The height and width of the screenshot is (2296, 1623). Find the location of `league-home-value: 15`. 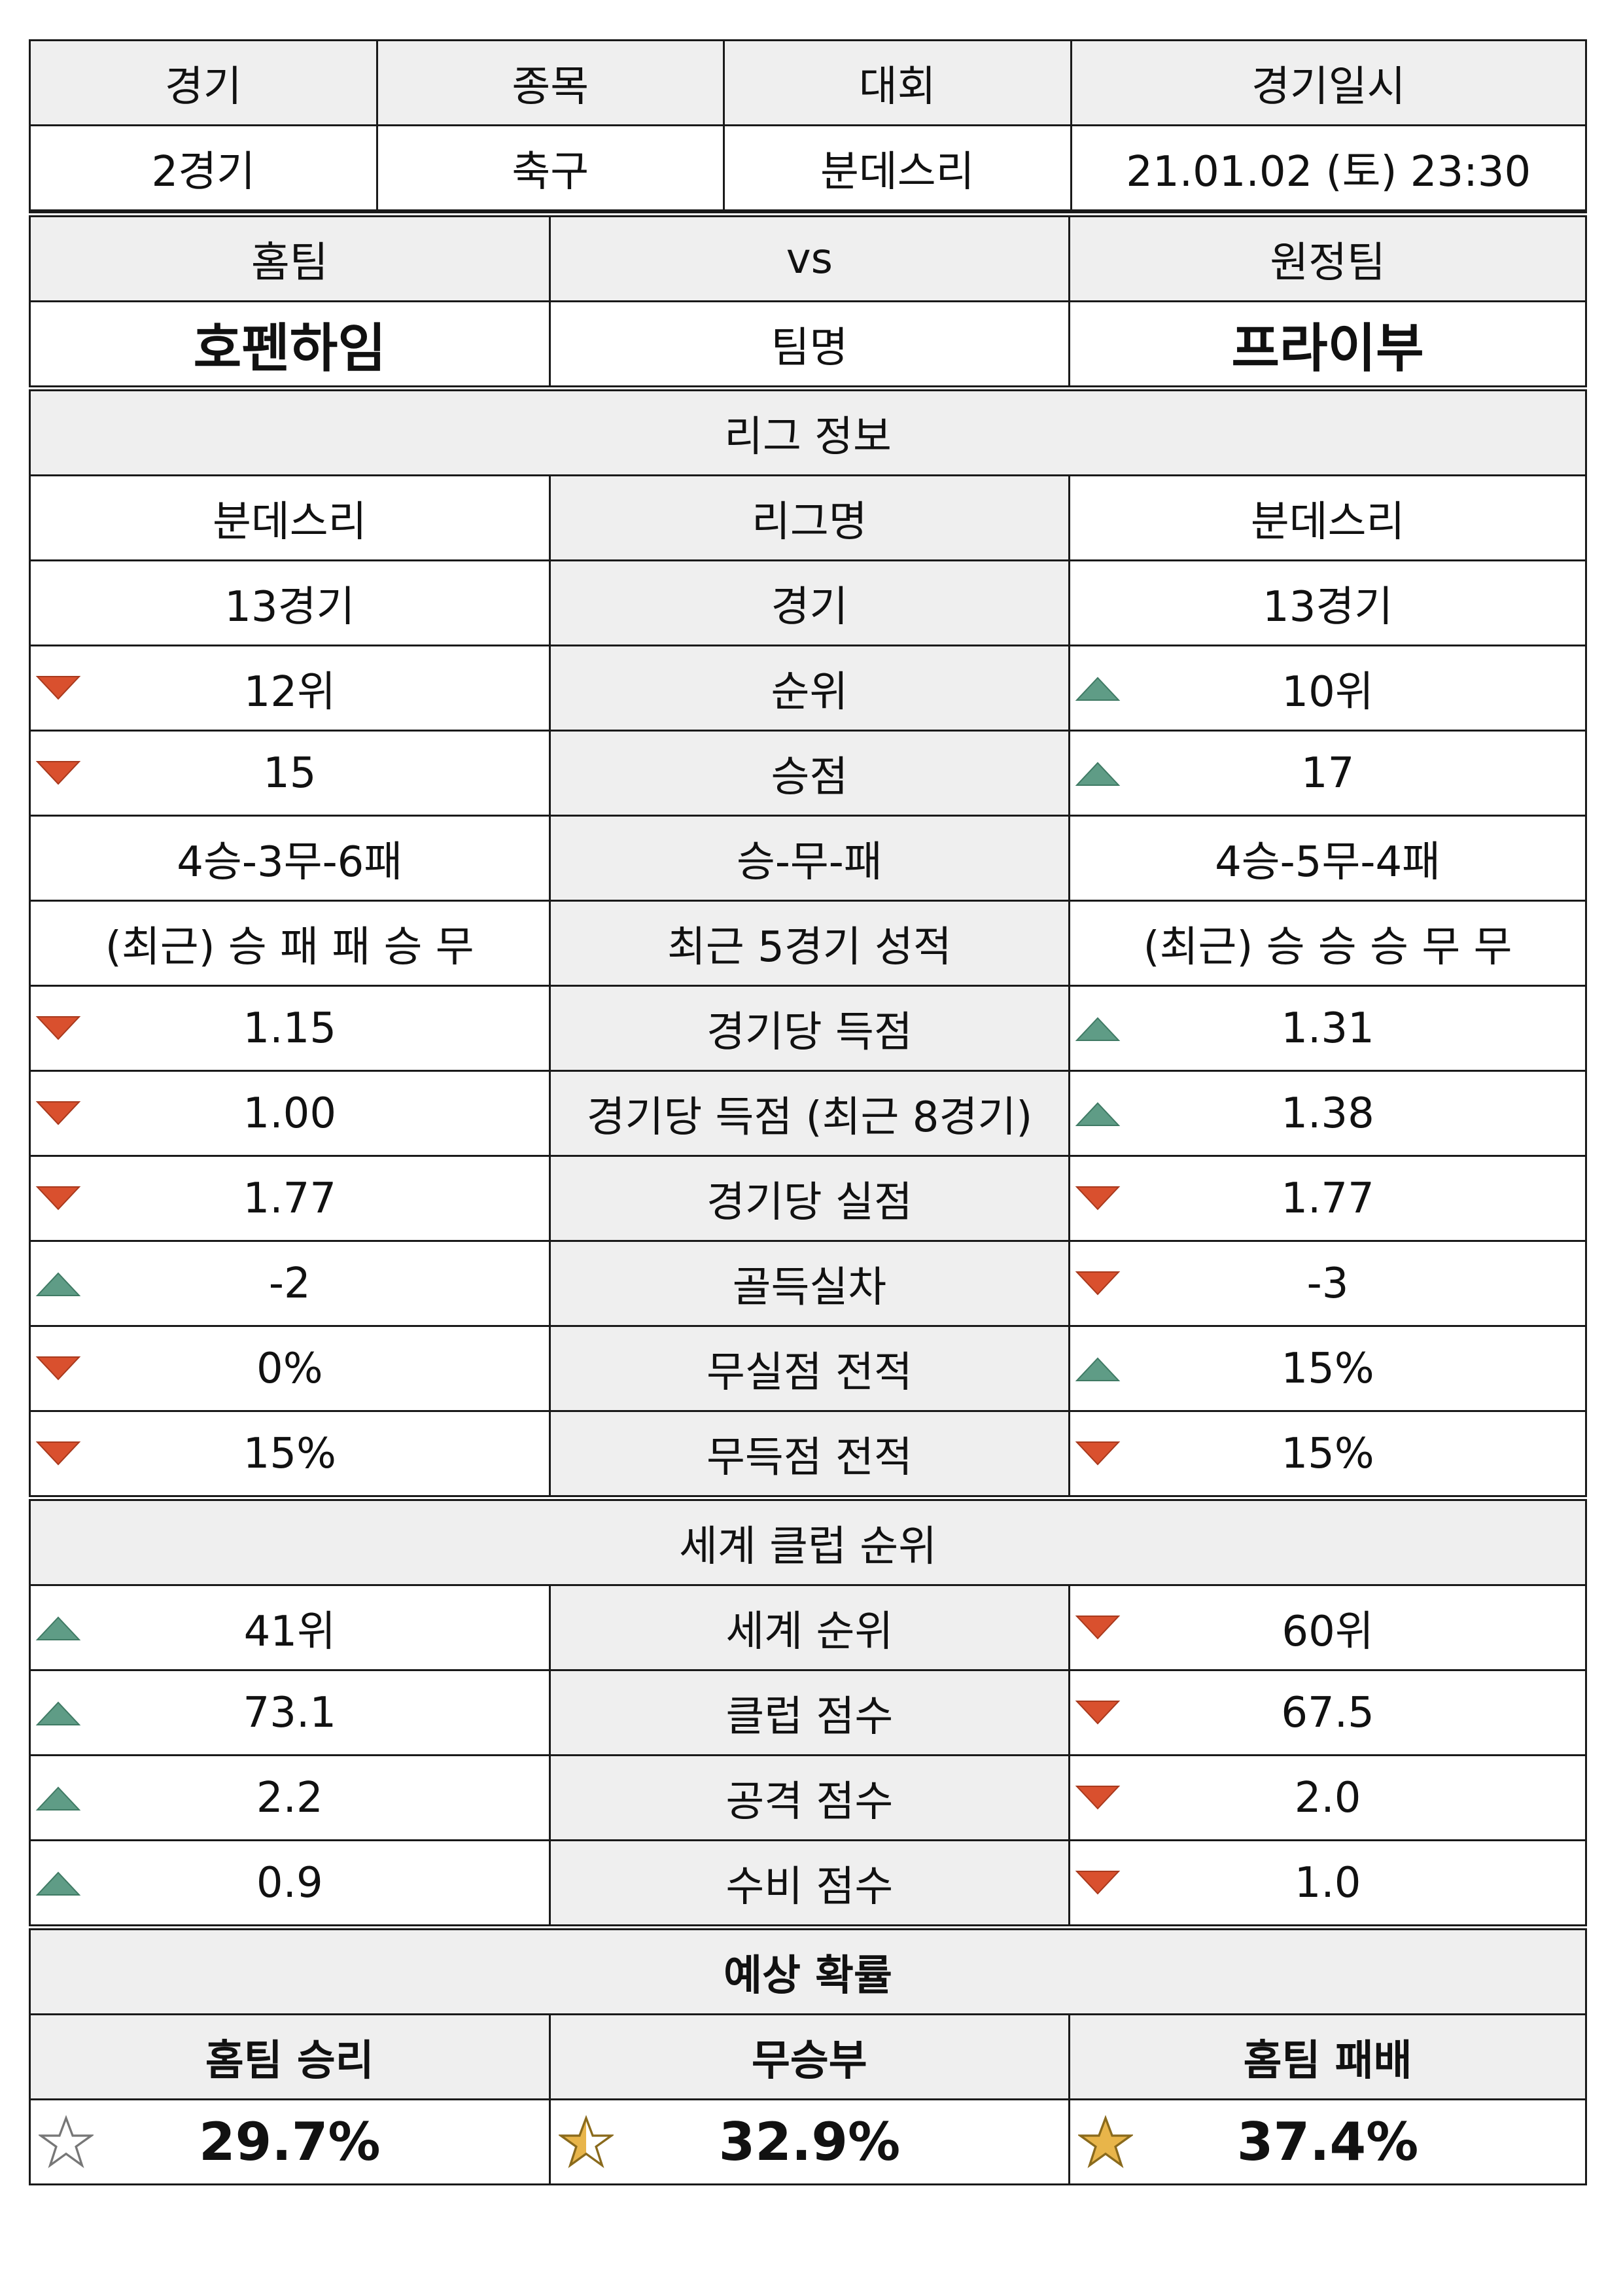

league-home-value: 15 is located at coordinates (290, 774).